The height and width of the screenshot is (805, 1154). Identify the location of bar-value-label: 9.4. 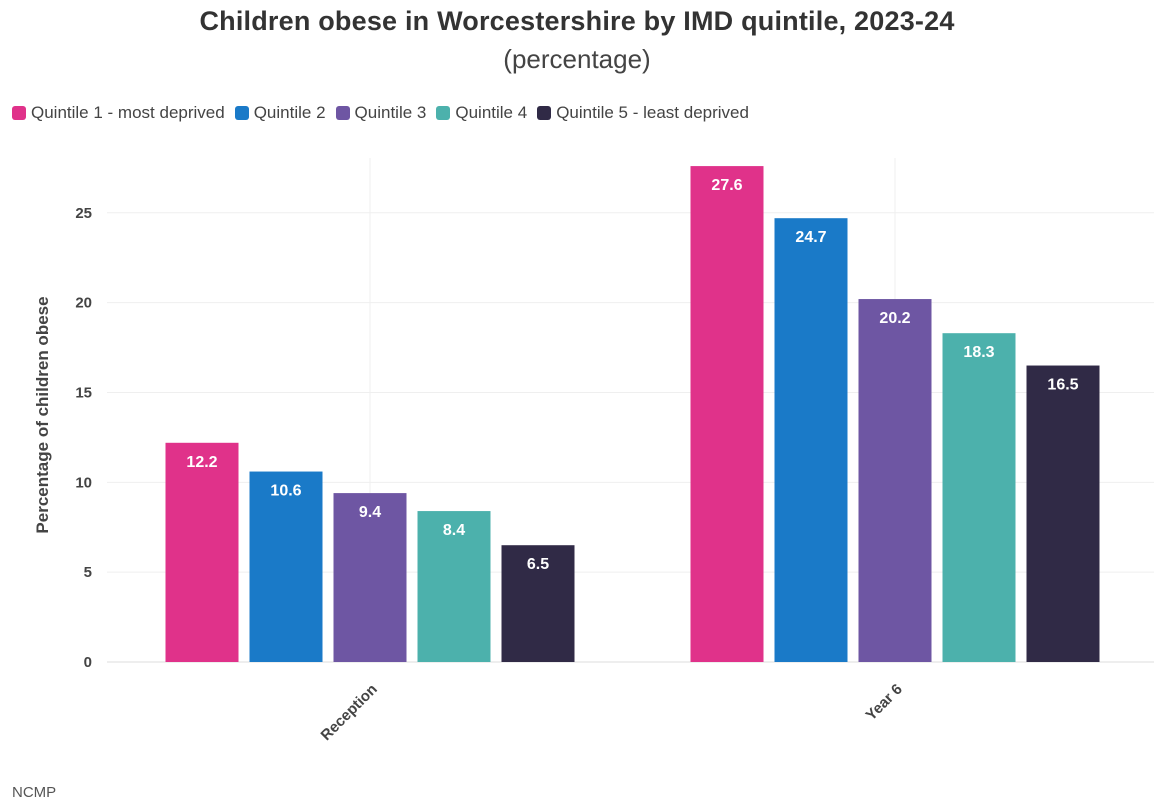
(370, 512).